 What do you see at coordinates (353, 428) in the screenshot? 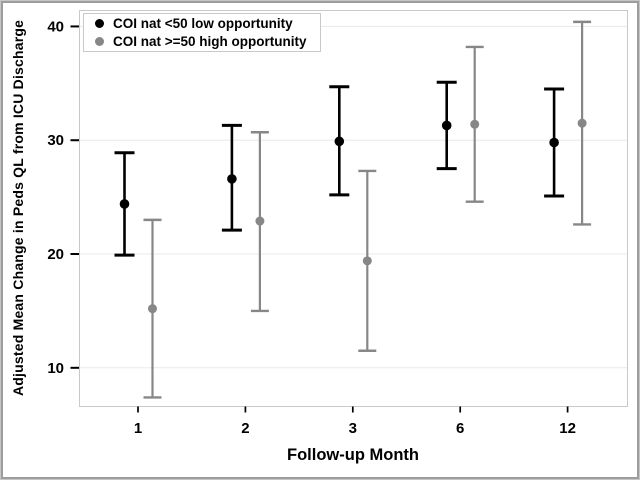
I see `x-tick-label: 3` at bounding box center [353, 428].